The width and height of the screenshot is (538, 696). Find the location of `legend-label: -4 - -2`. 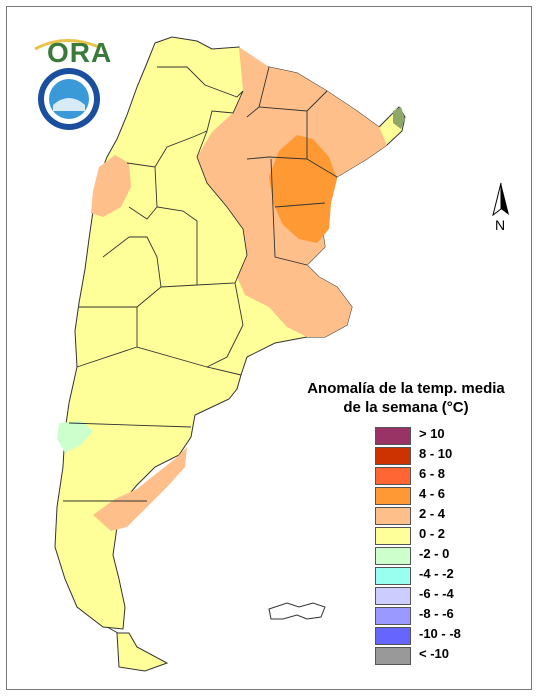

legend-label: -4 - -2 is located at coordinates (436, 573).